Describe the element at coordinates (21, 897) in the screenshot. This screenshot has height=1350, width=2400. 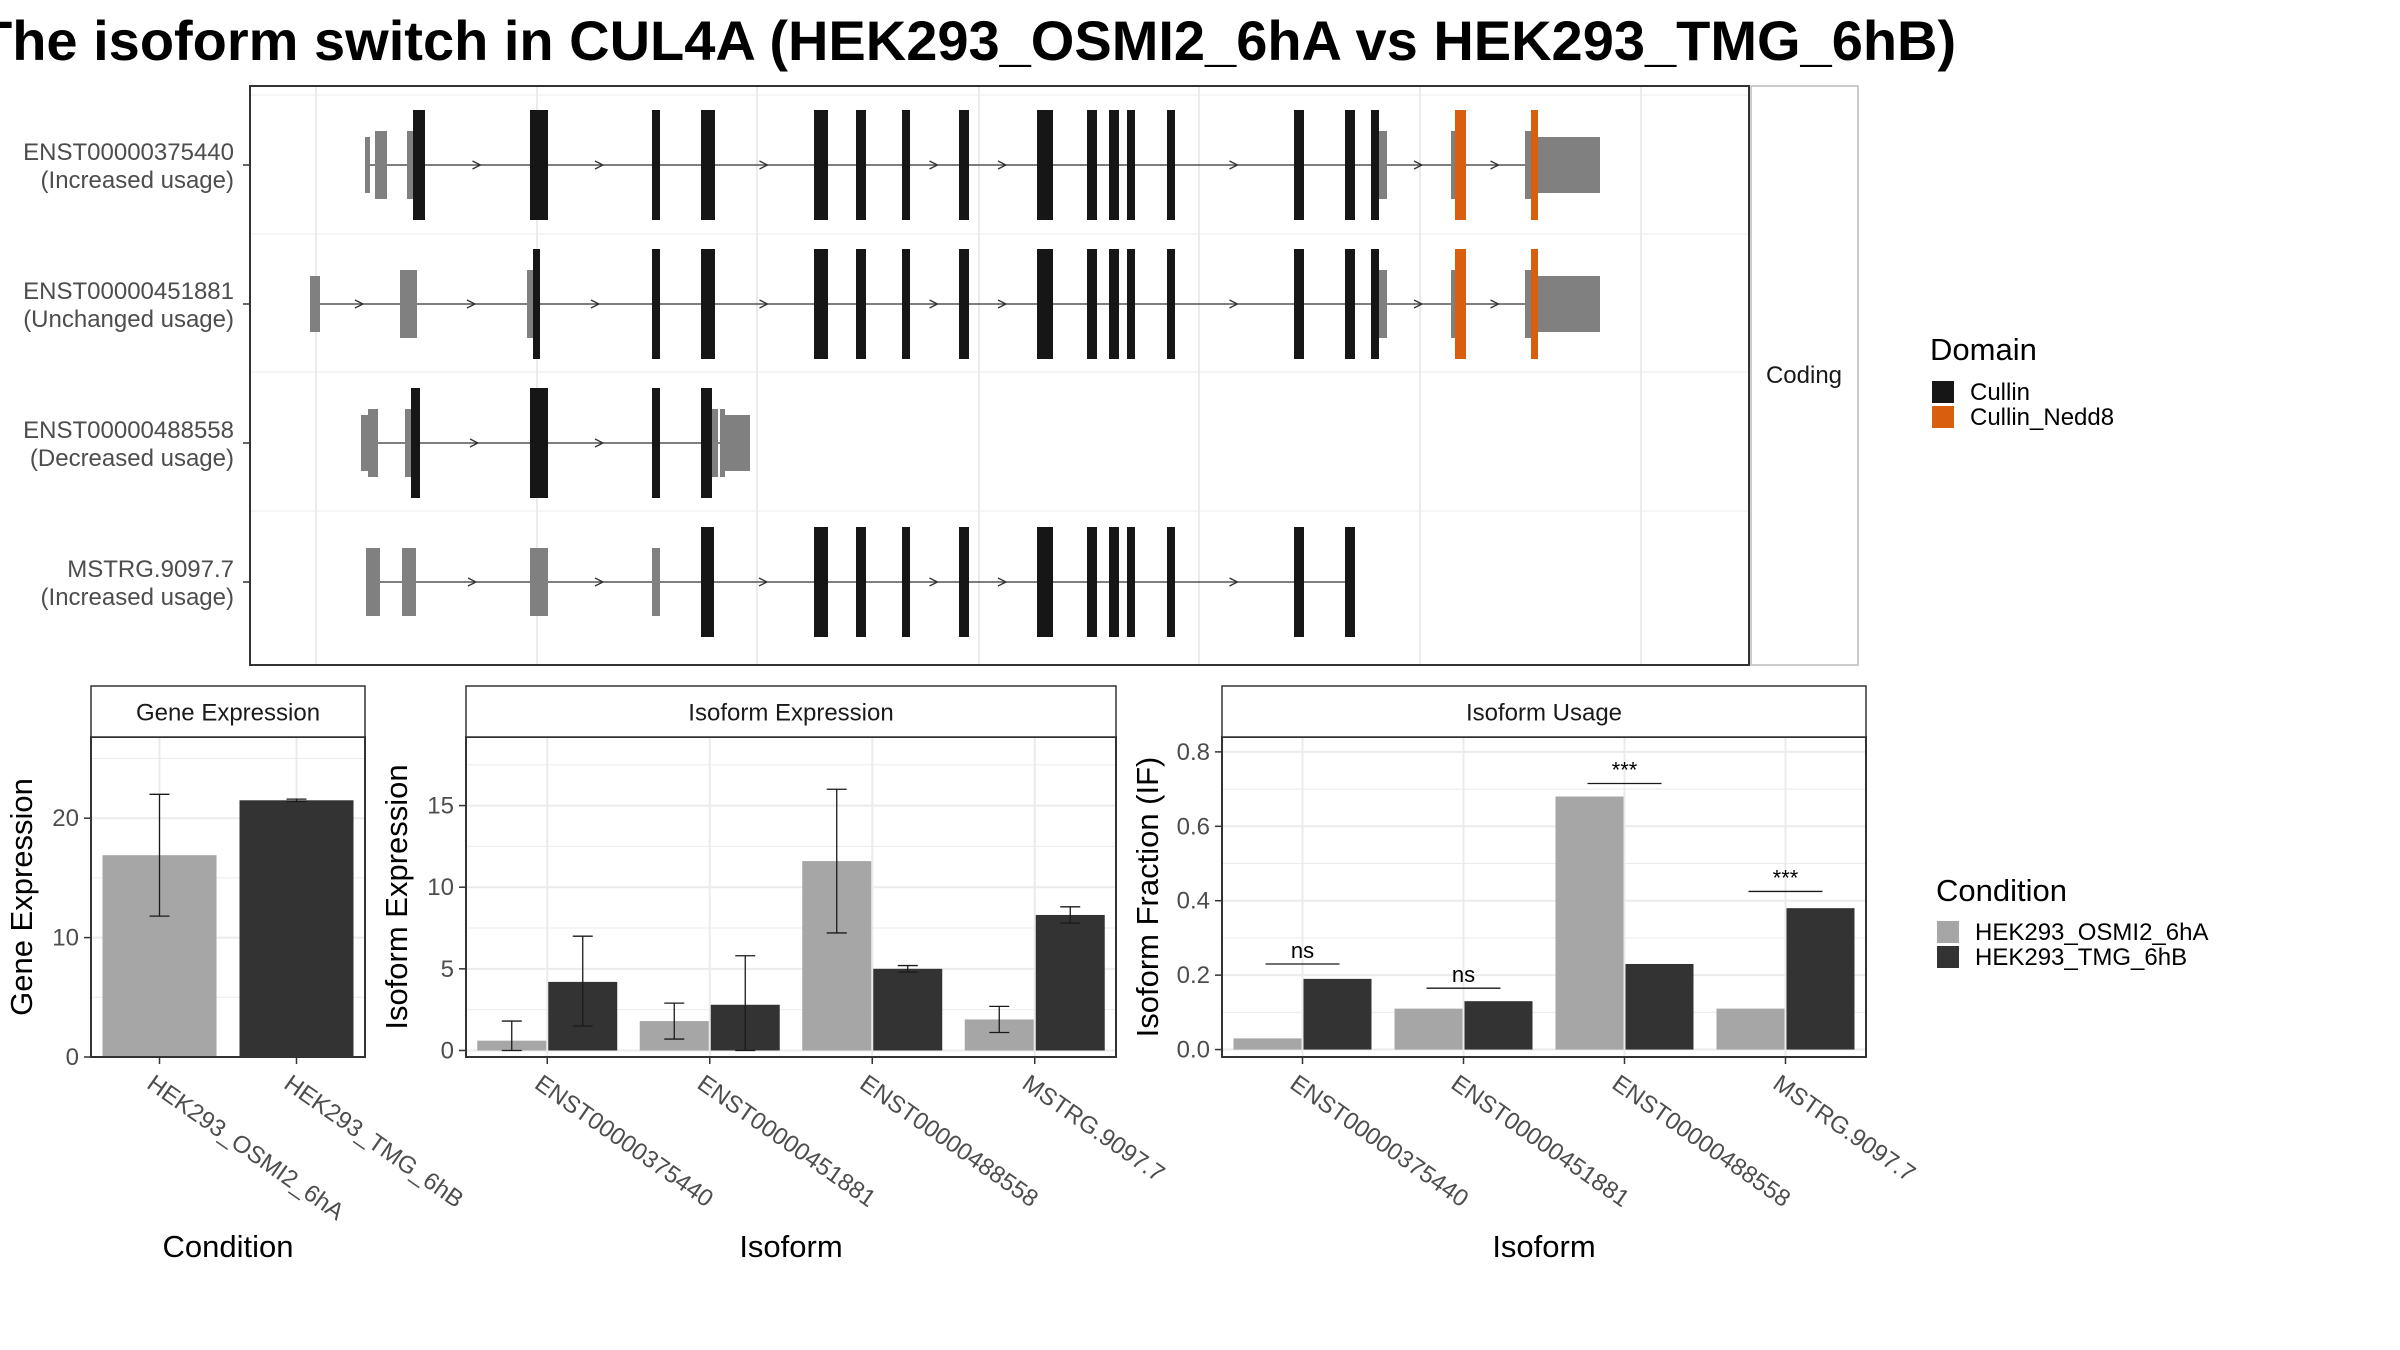
I see `y-axis-title: Gene Expression` at that location.